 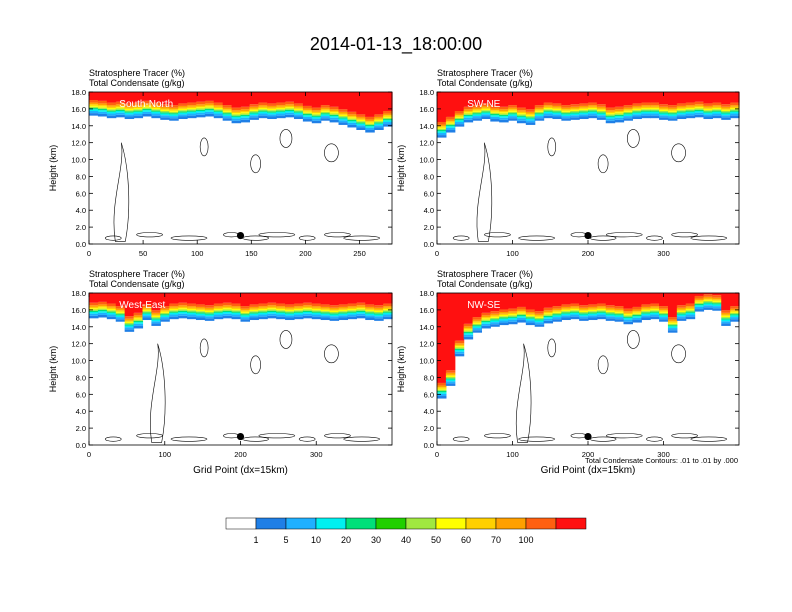 I want to click on condensate-contours, so click(x=590, y=386).